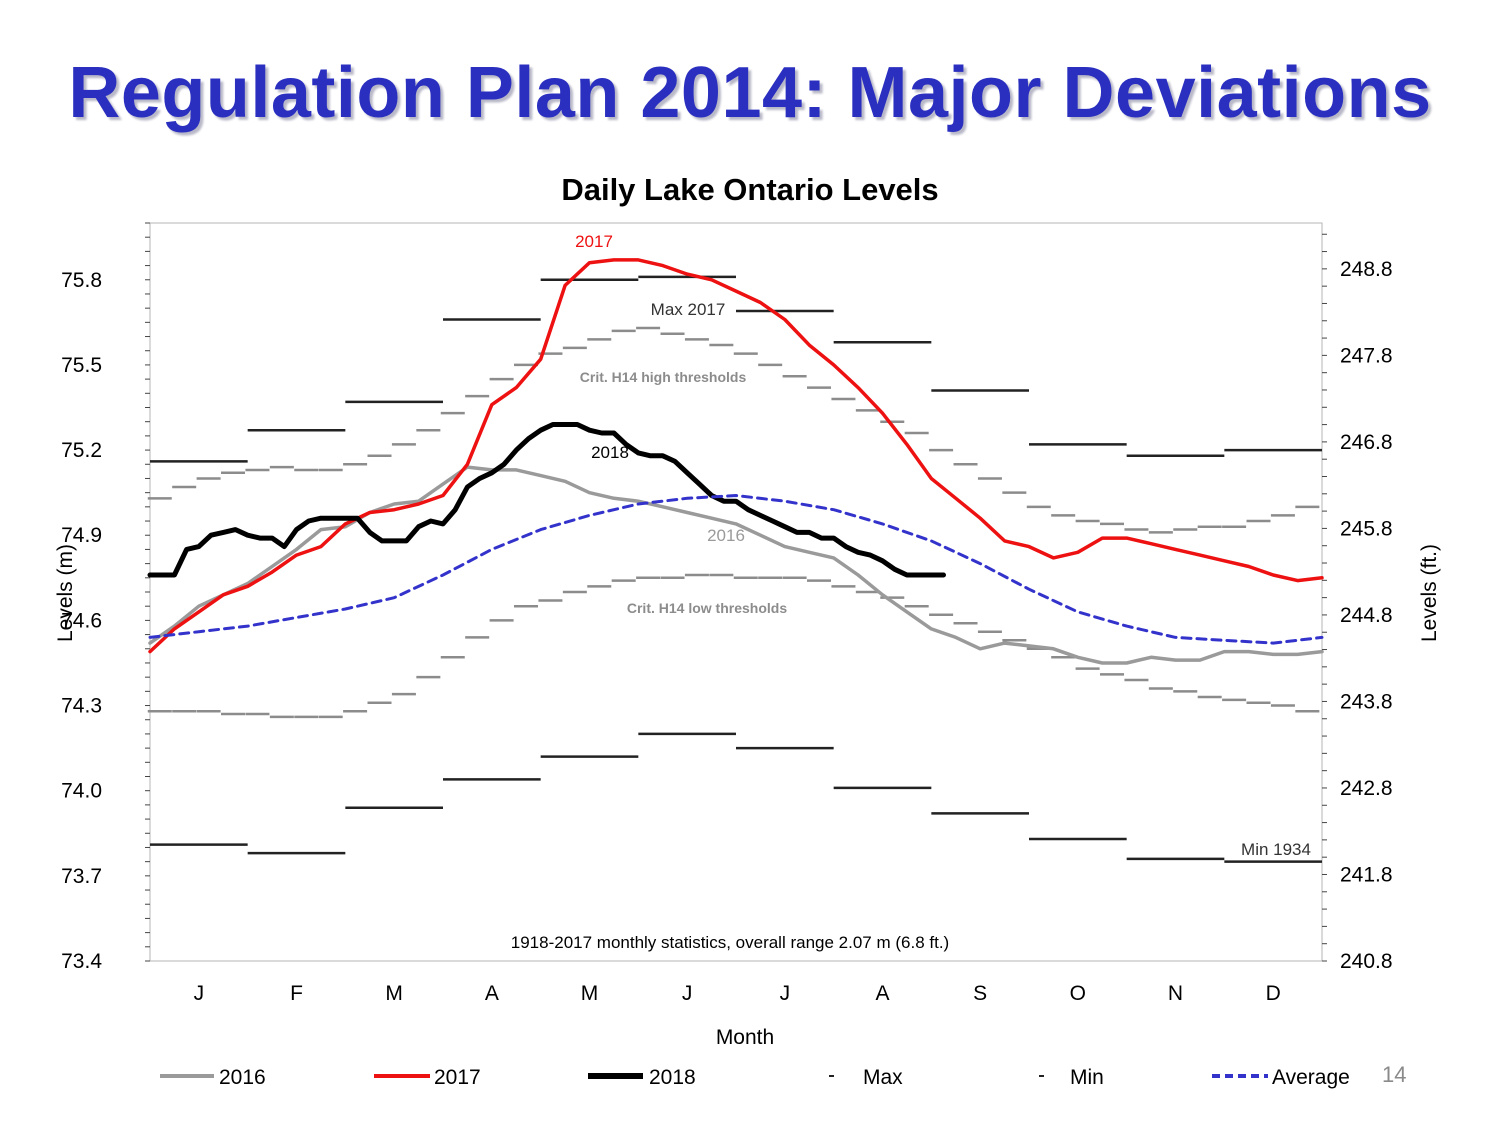 This screenshot has width=1500, height=1125. What do you see at coordinates (749, 189) in the screenshot?
I see `chart-title: Daily Lake Ontario Levels` at bounding box center [749, 189].